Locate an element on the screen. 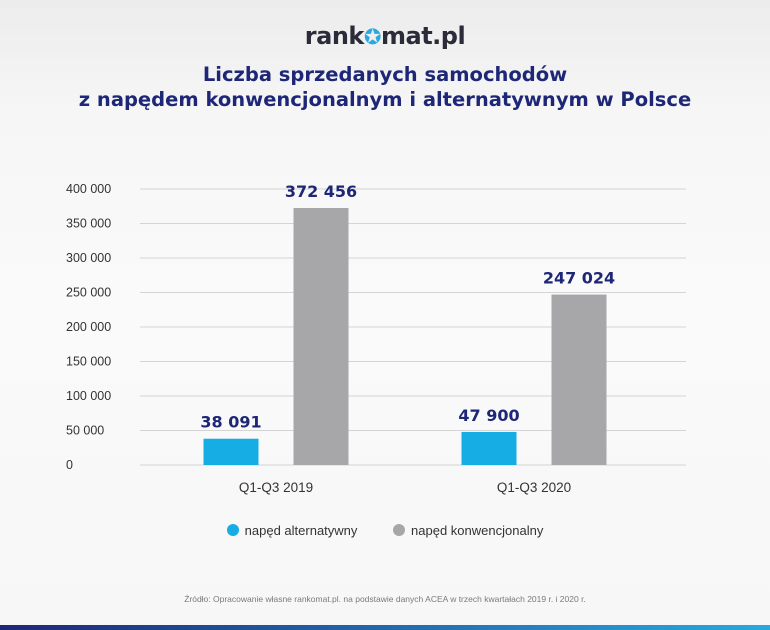  chart-title-line-1: Liczba sprzedanych samochodów is located at coordinates (385, 74).